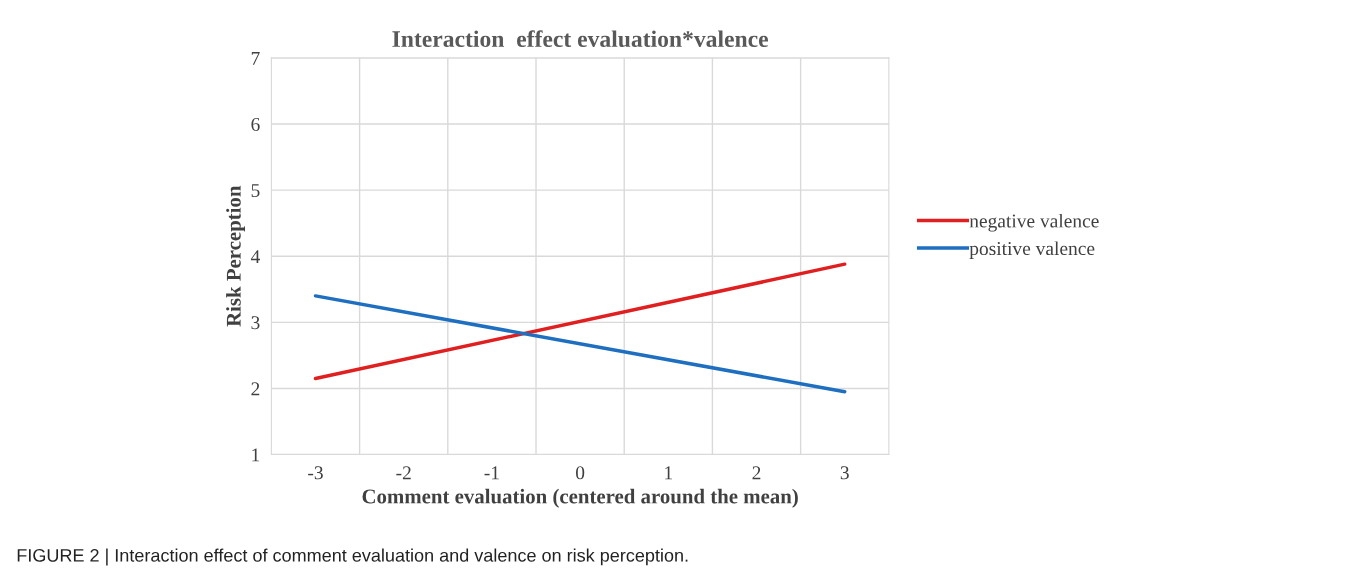  What do you see at coordinates (255, 124) in the screenshot?
I see `y-tick-label: 6` at bounding box center [255, 124].